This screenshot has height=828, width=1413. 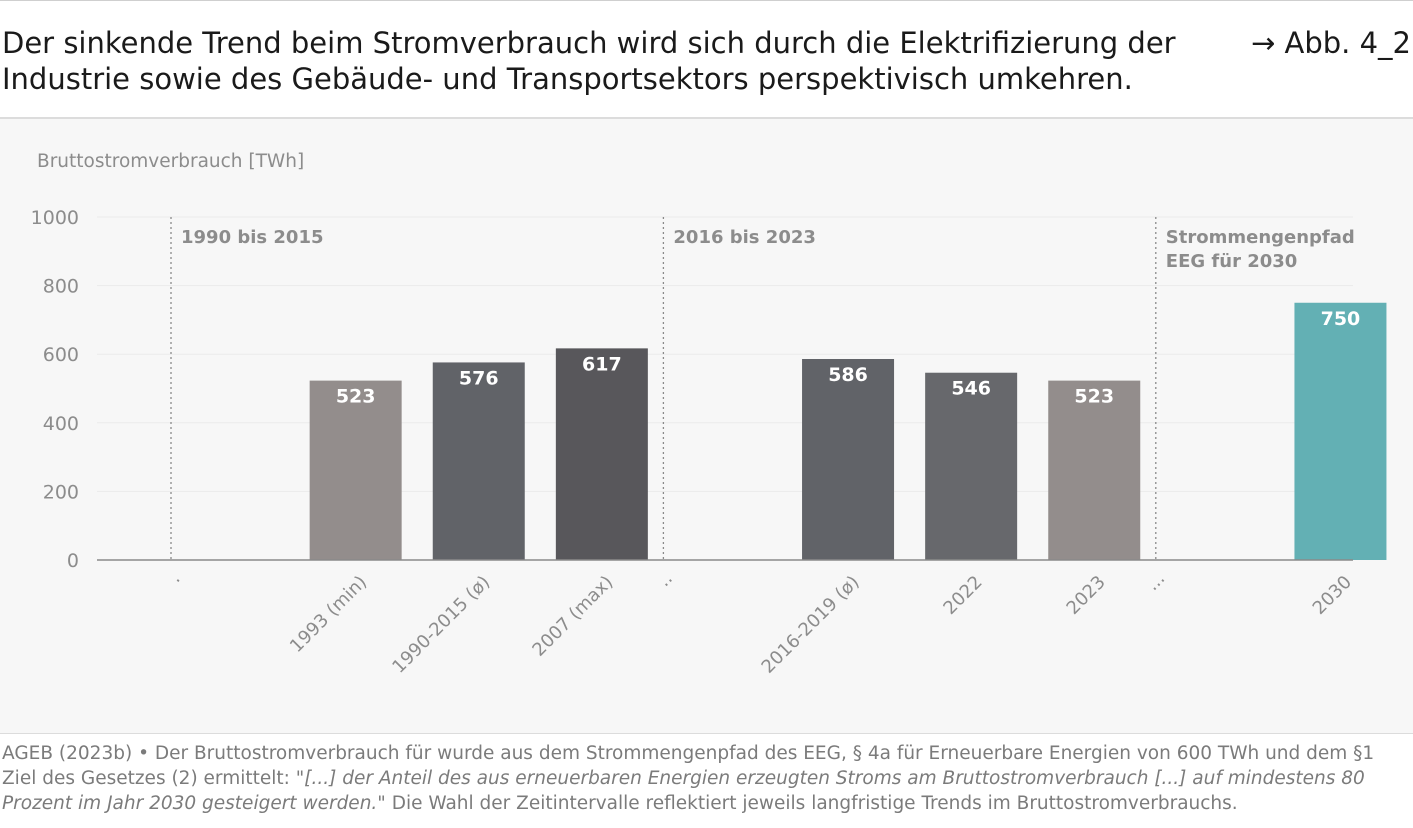 What do you see at coordinates (252, 237) in the screenshot?
I see `group-label: 1990 bis 2015` at bounding box center [252, 237].